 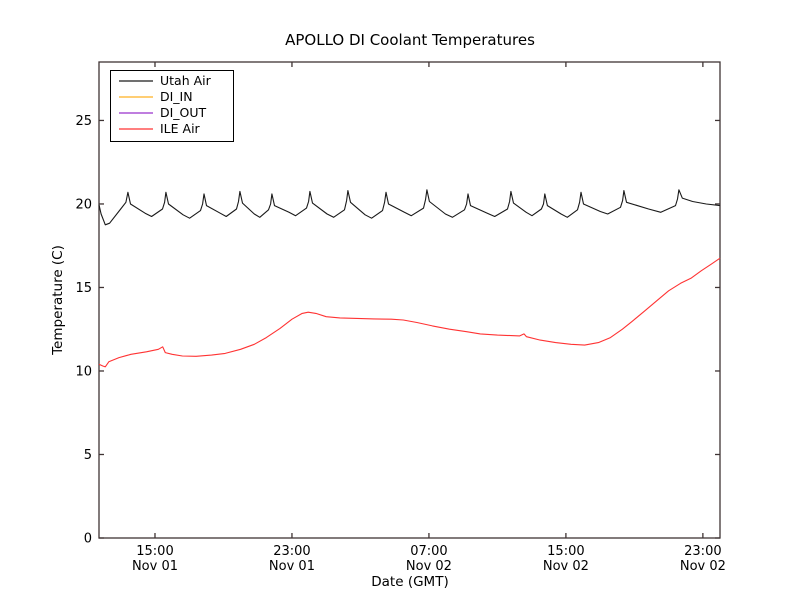 I want to click on series-line-utah-air, so click(x=409, y=207).